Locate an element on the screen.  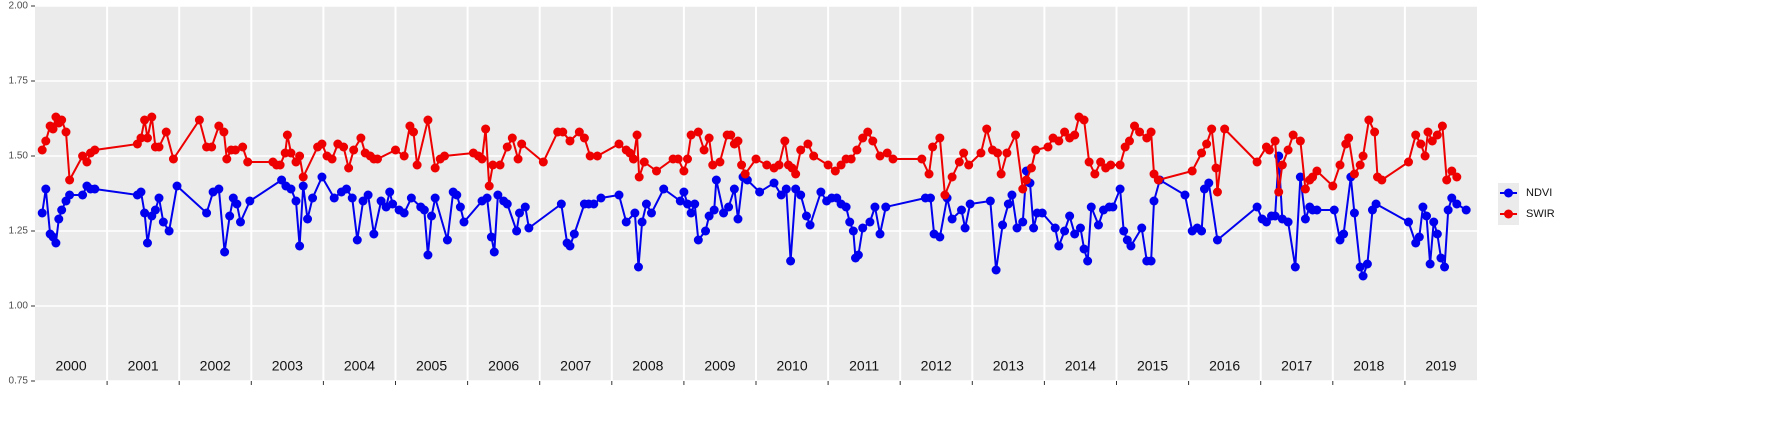
y-tick-label: 0.75 is located at coordinates (19, 381).